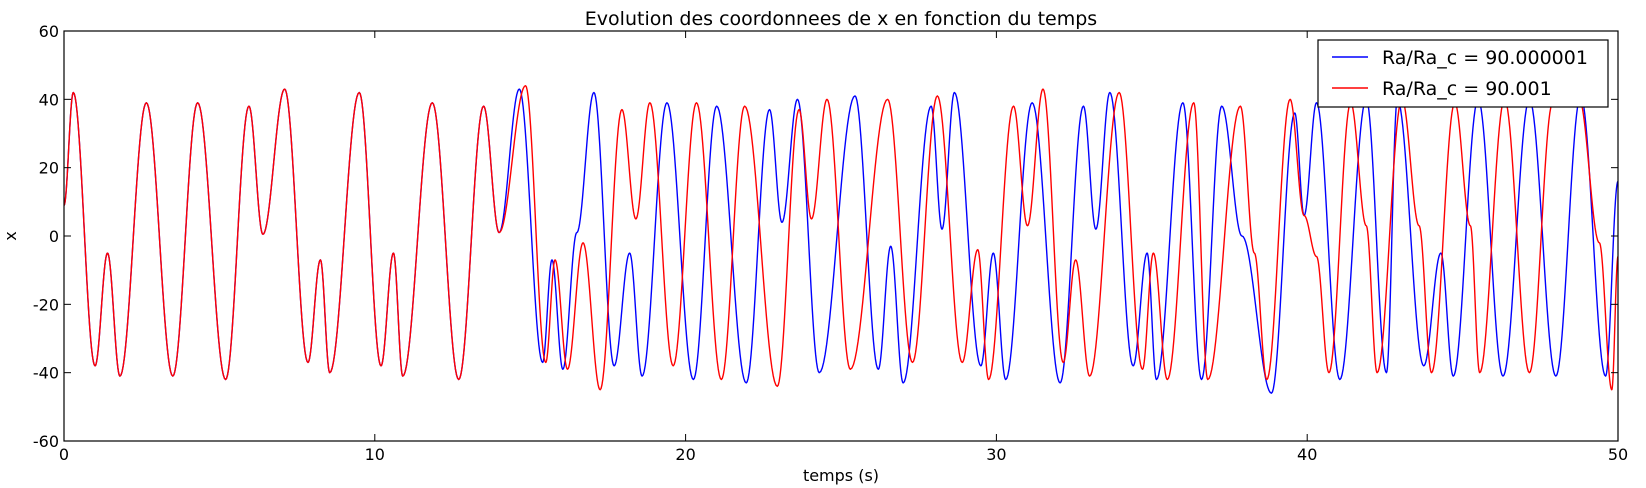 The height and width of the screenshot is (488, 1646). What do you see at coordinates (49, 168) in the screenshot?
I see `y-tick-label: 20` at bounding box center [49, 168].